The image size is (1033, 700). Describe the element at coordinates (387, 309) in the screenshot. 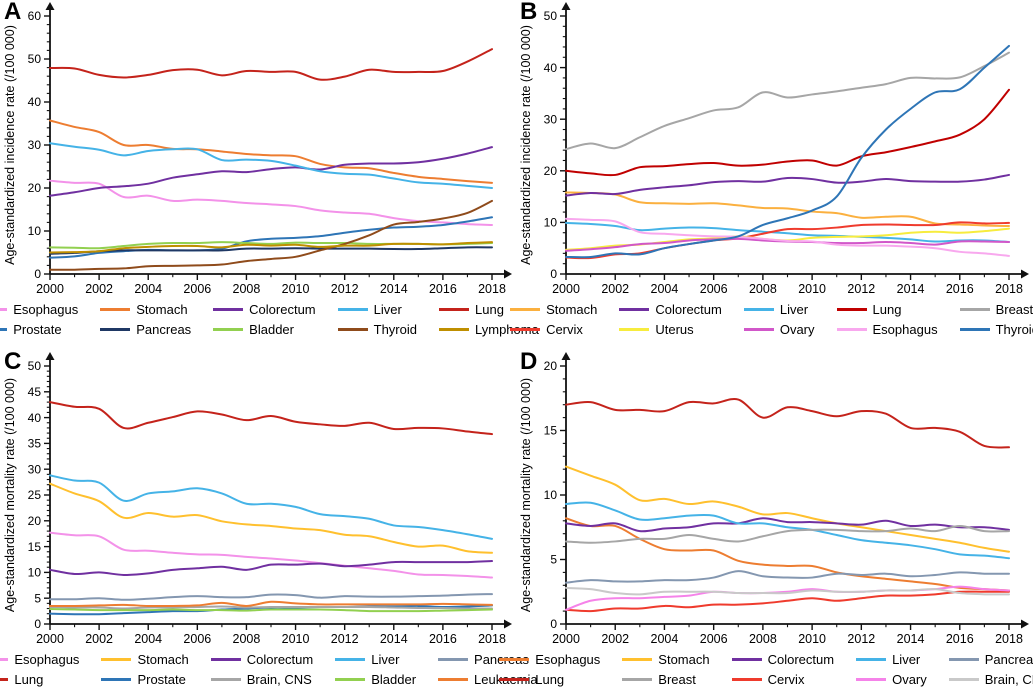

I see `legend-label: Liver` at that location.